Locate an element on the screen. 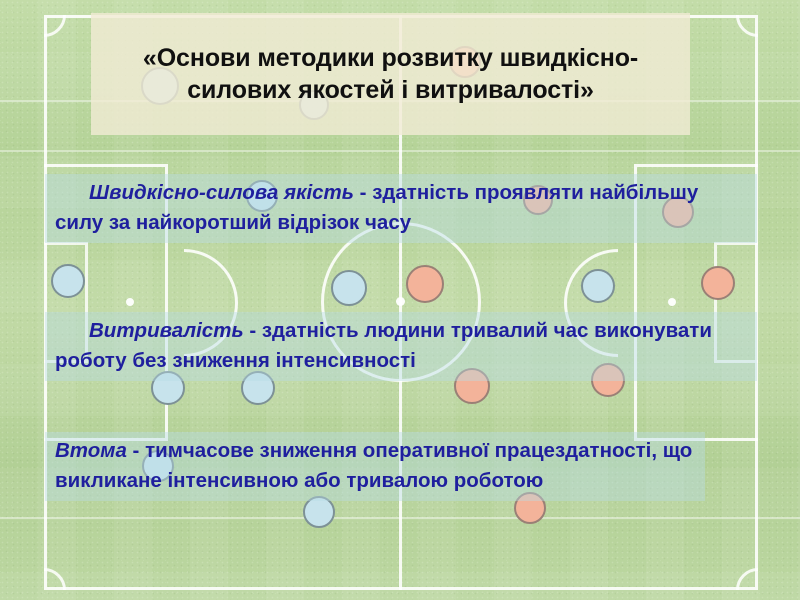 This screenshot has width=800, height=600. definition-term: Втома is located at coordinates (91, 450).